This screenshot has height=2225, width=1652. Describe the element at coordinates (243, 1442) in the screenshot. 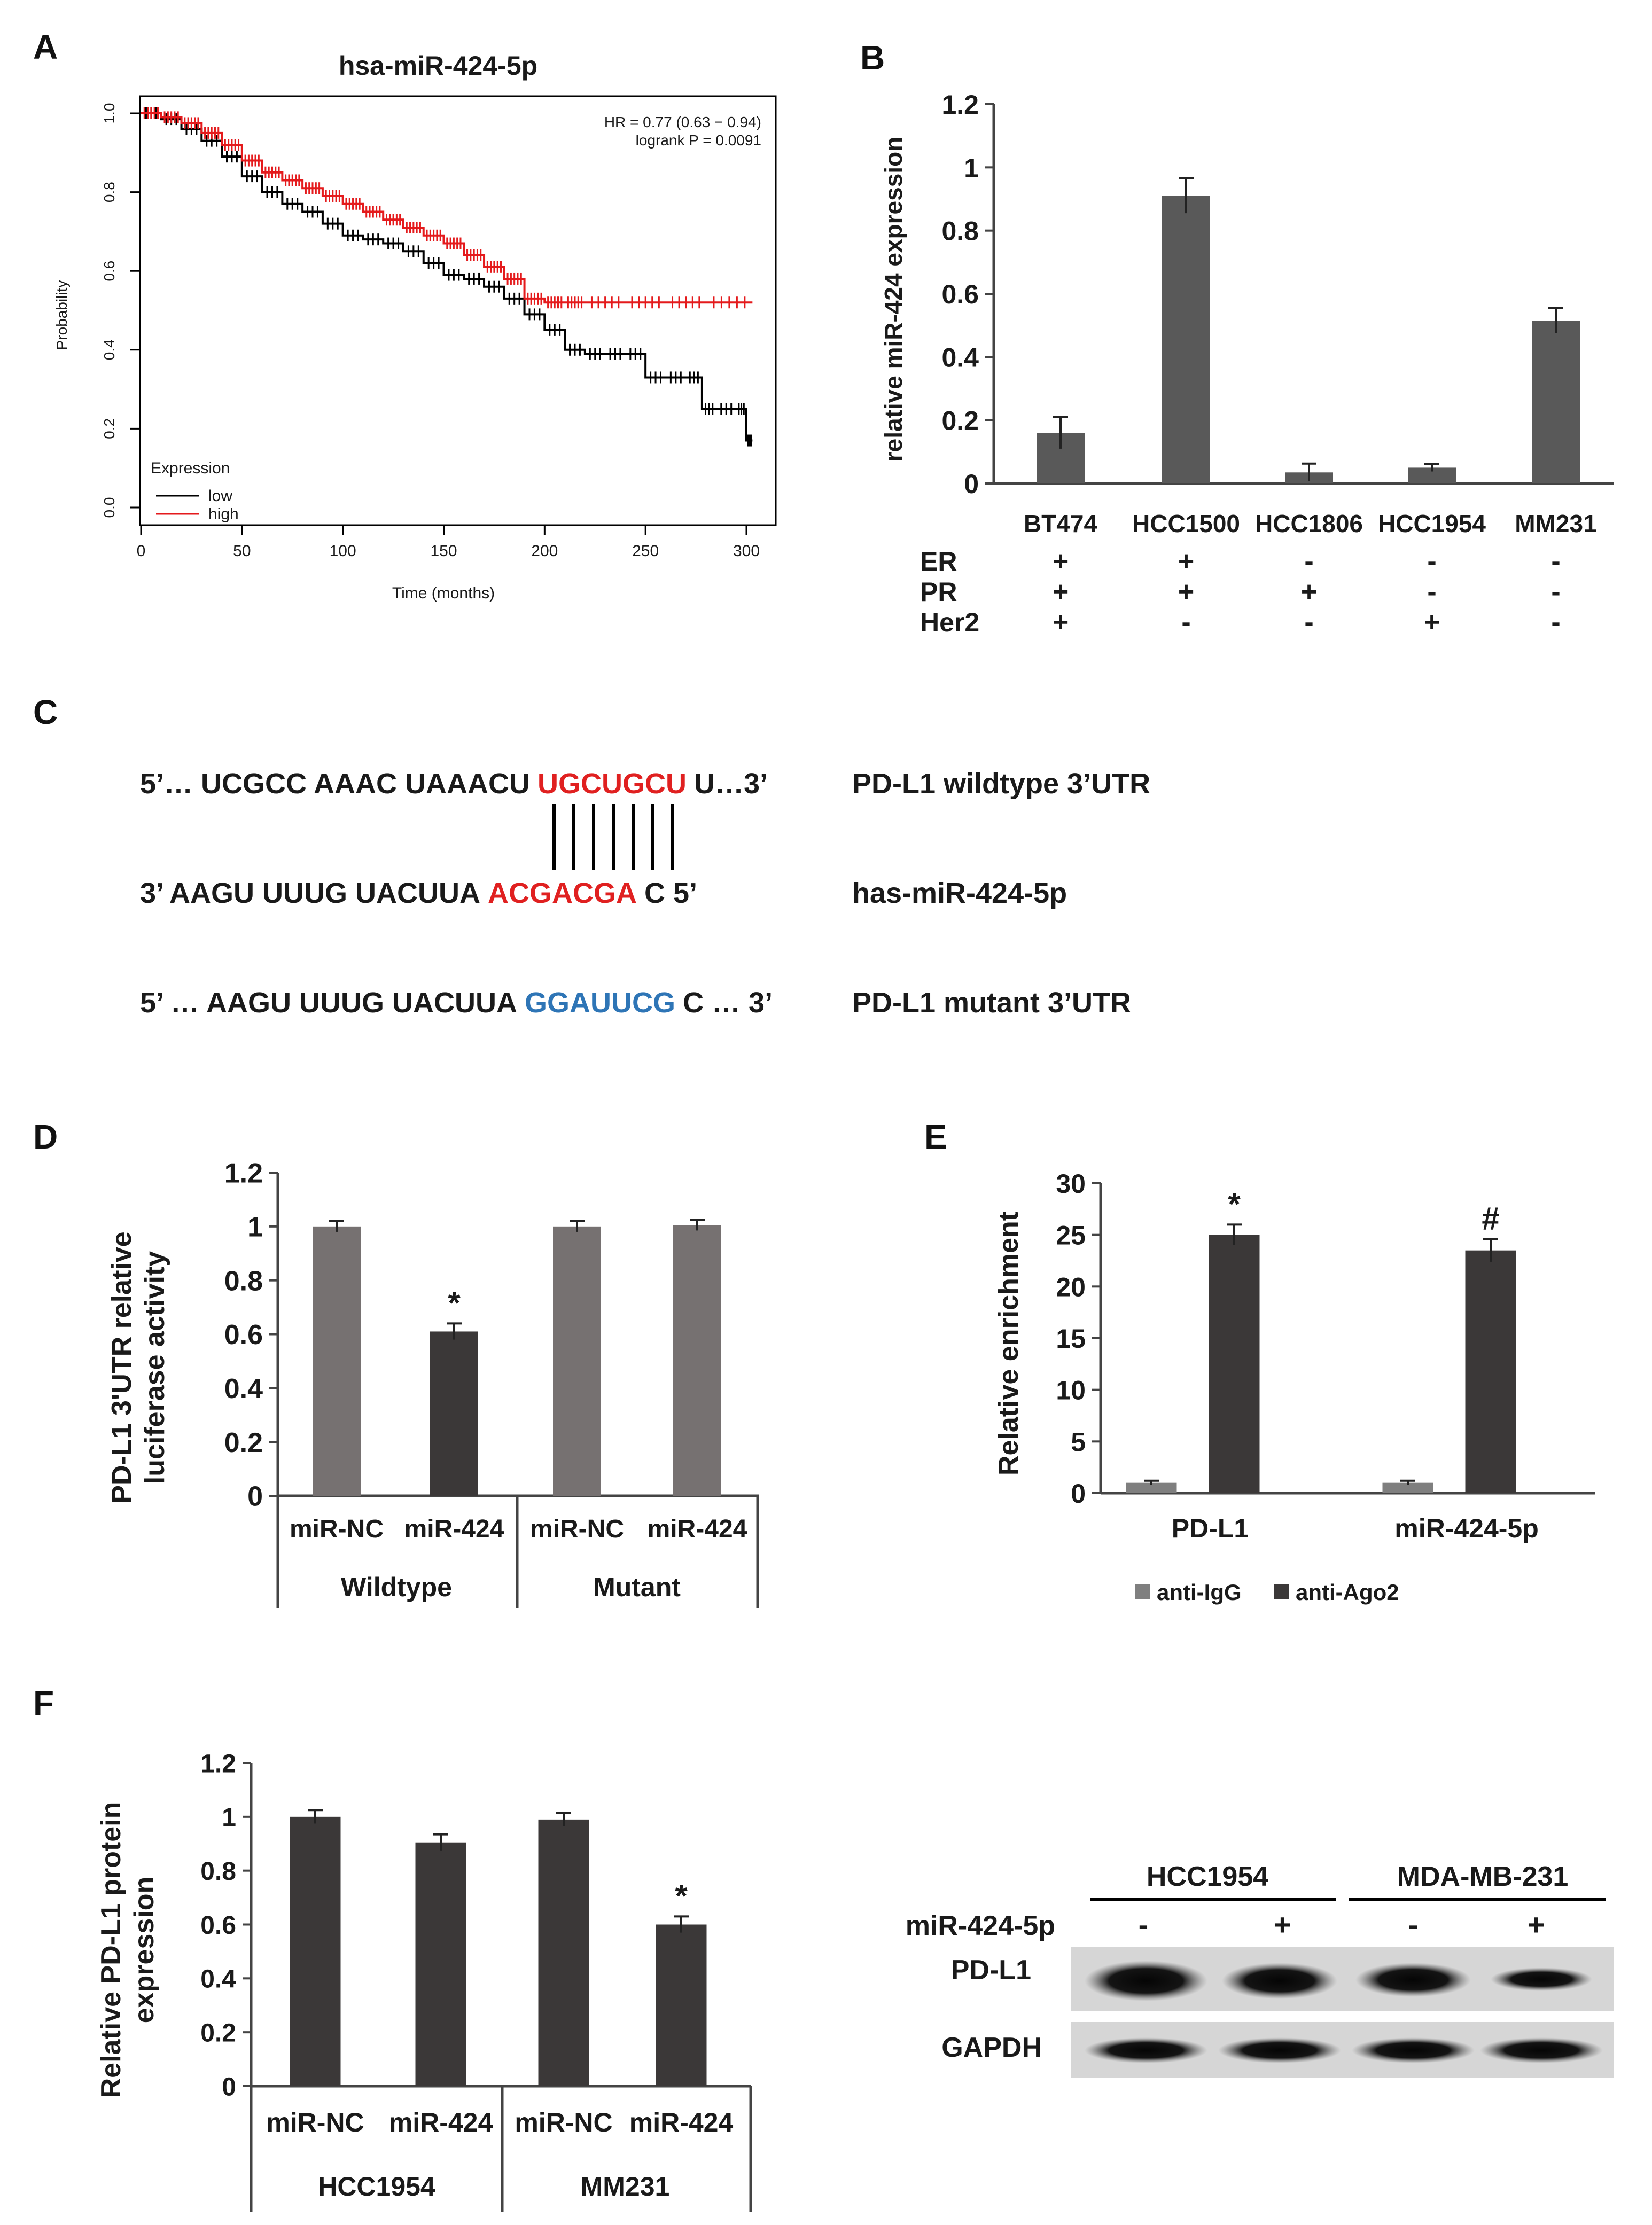

I see `d-y-tick-label: 0.2` at that location.